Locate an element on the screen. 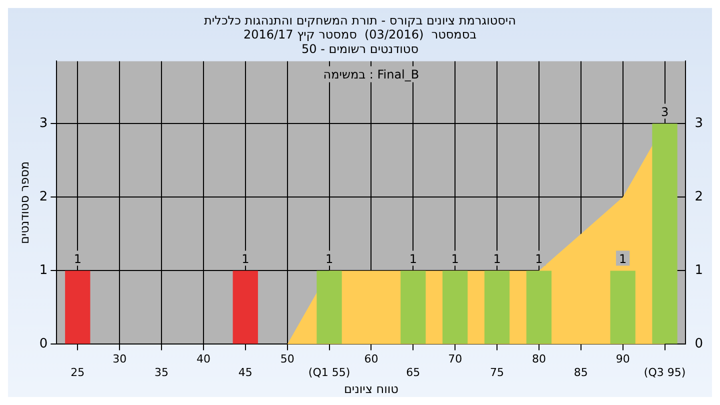 This screenshot has height=405, width=720. x-tick-label: 30 is located at coordinates (119, 359).